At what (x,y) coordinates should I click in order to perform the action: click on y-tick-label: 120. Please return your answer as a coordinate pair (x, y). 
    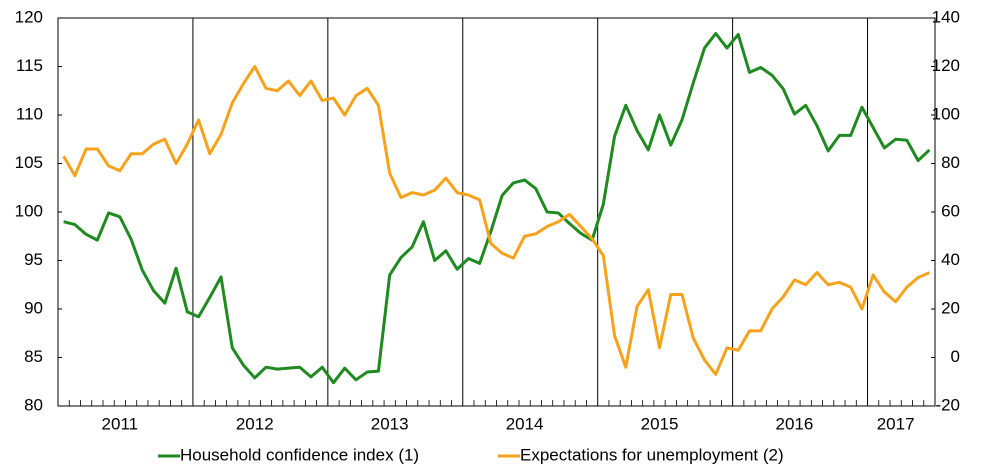
    Looking at the image, I should click on (29, 16).